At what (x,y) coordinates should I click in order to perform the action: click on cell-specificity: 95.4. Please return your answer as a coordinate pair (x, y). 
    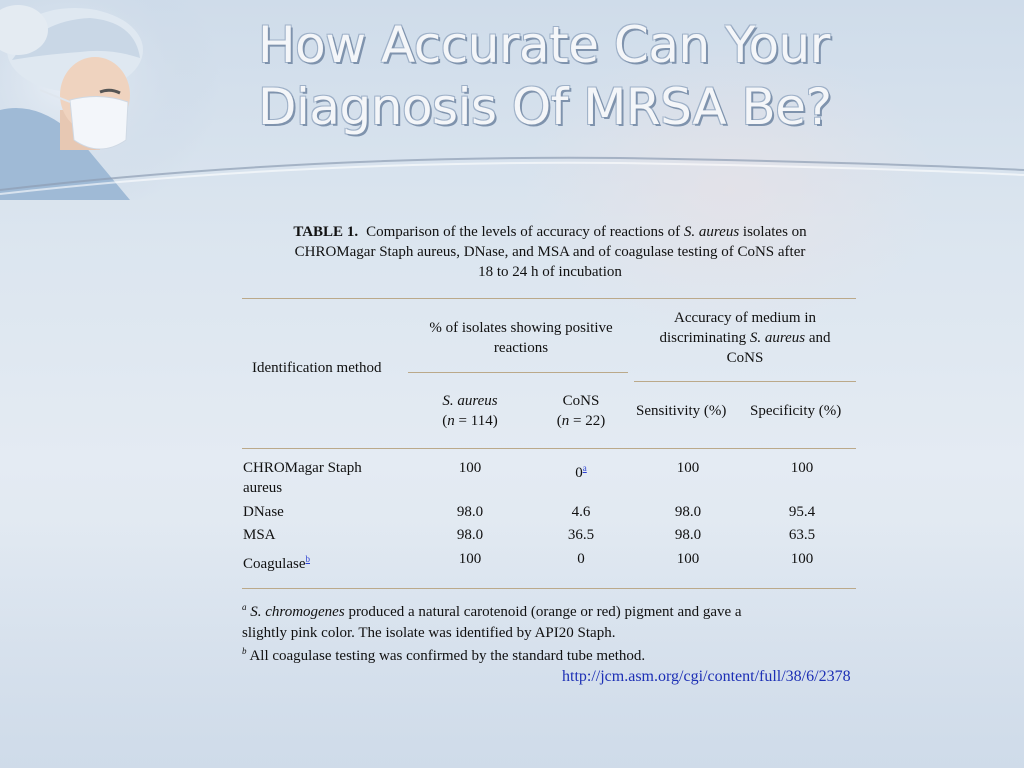
    Looking at the image, I should click on (802, 512).